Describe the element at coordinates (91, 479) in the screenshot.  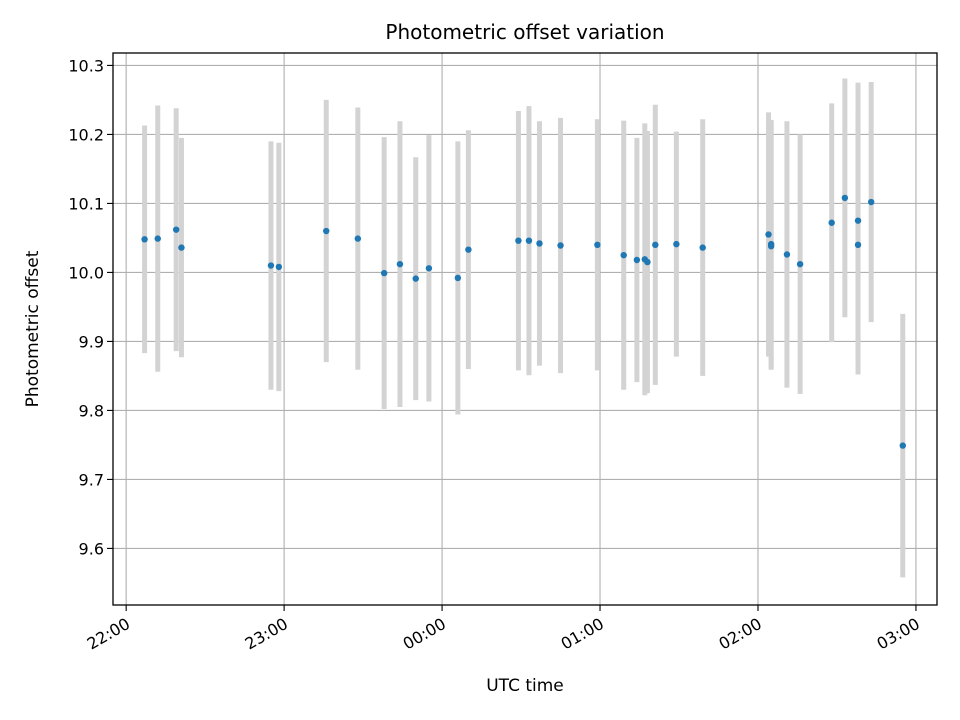
I see `y-tick-label: 9.7` at that location.